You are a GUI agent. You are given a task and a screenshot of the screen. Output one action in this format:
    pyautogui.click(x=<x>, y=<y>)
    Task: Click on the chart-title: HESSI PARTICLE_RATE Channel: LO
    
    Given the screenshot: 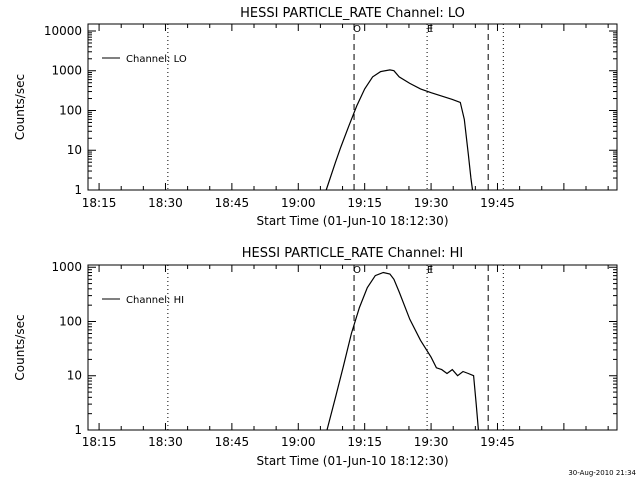 What is the action you would take?
    pyautogui.click(x=352, y=13)
    